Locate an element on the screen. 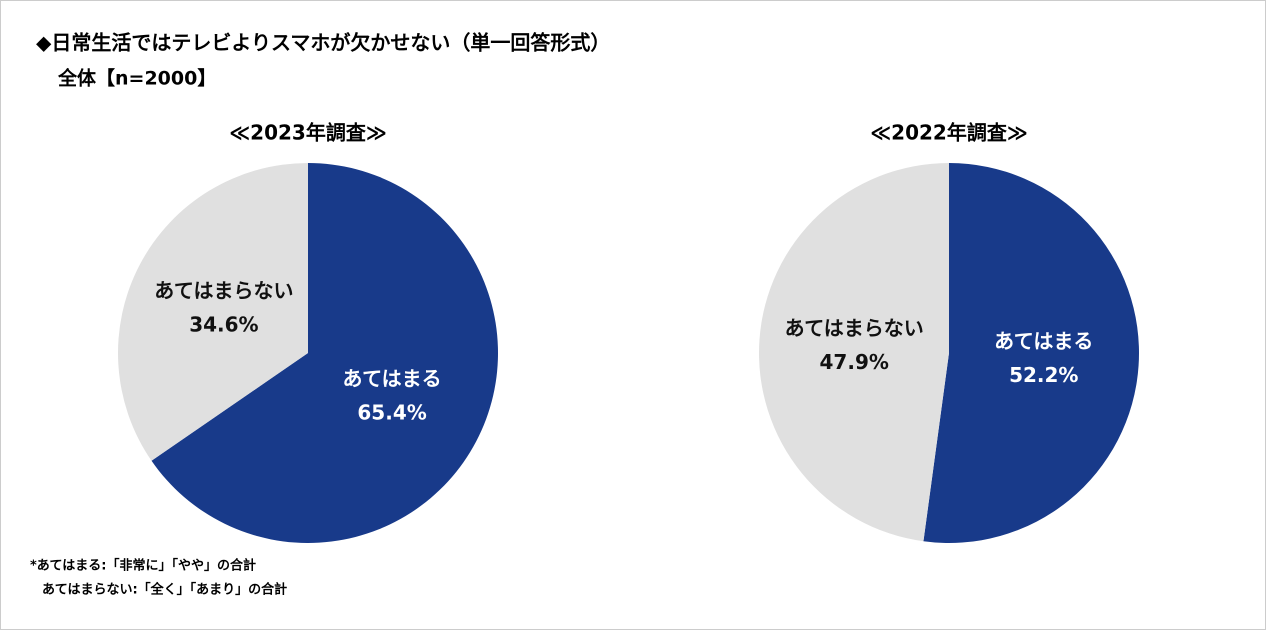 The image size is (1266, 630). footnote: あてはまらない:「全く」「あまり」の合計 is located at coordinates (164, 590).